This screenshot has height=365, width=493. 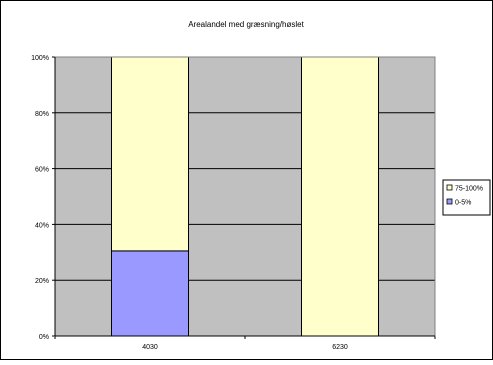 I want to click on legend-label: 75-100%, so click(x=469, y=189).